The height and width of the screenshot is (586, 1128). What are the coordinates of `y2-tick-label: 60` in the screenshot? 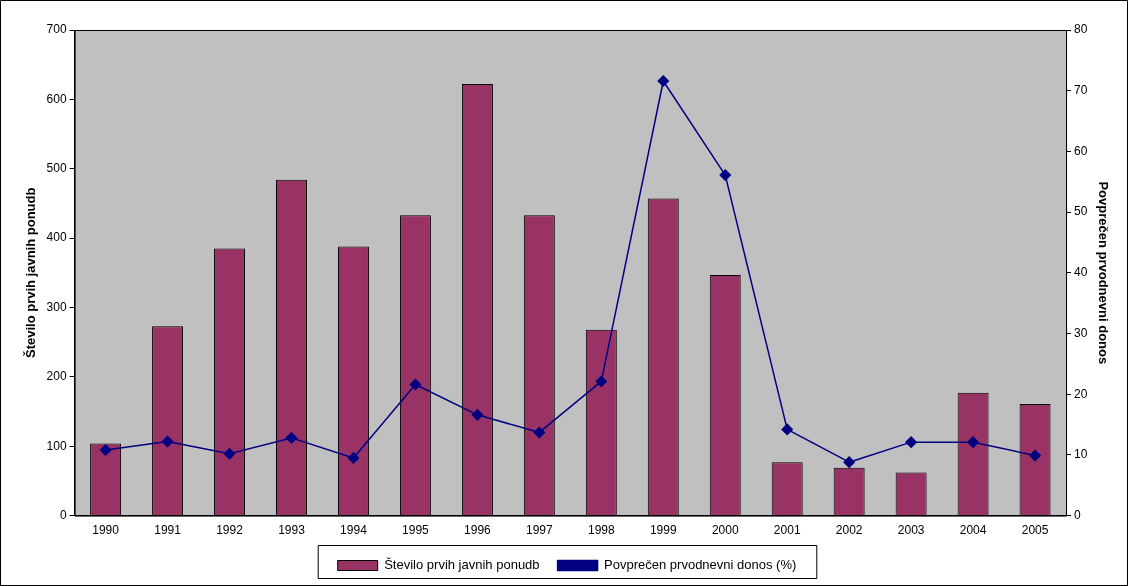 It's located at (1081, 150).